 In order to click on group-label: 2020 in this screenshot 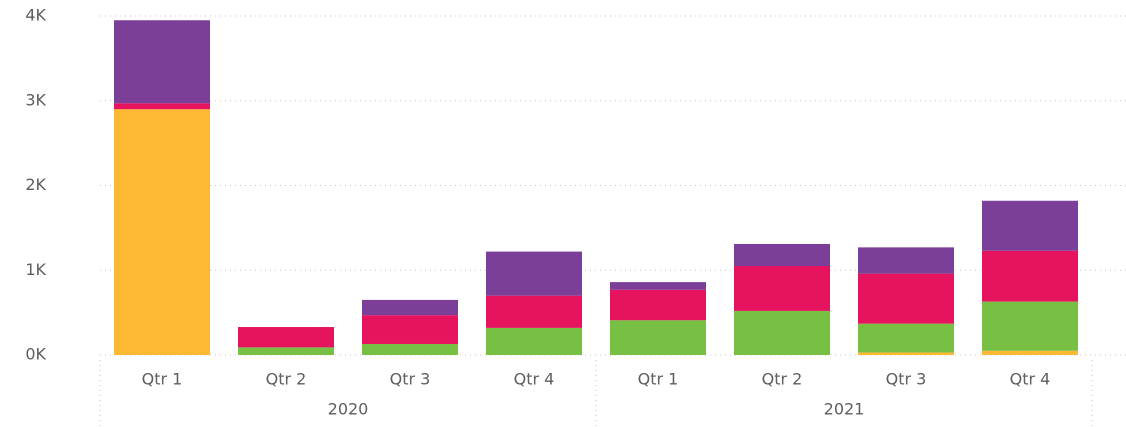, I will do `click(348, 409)`.